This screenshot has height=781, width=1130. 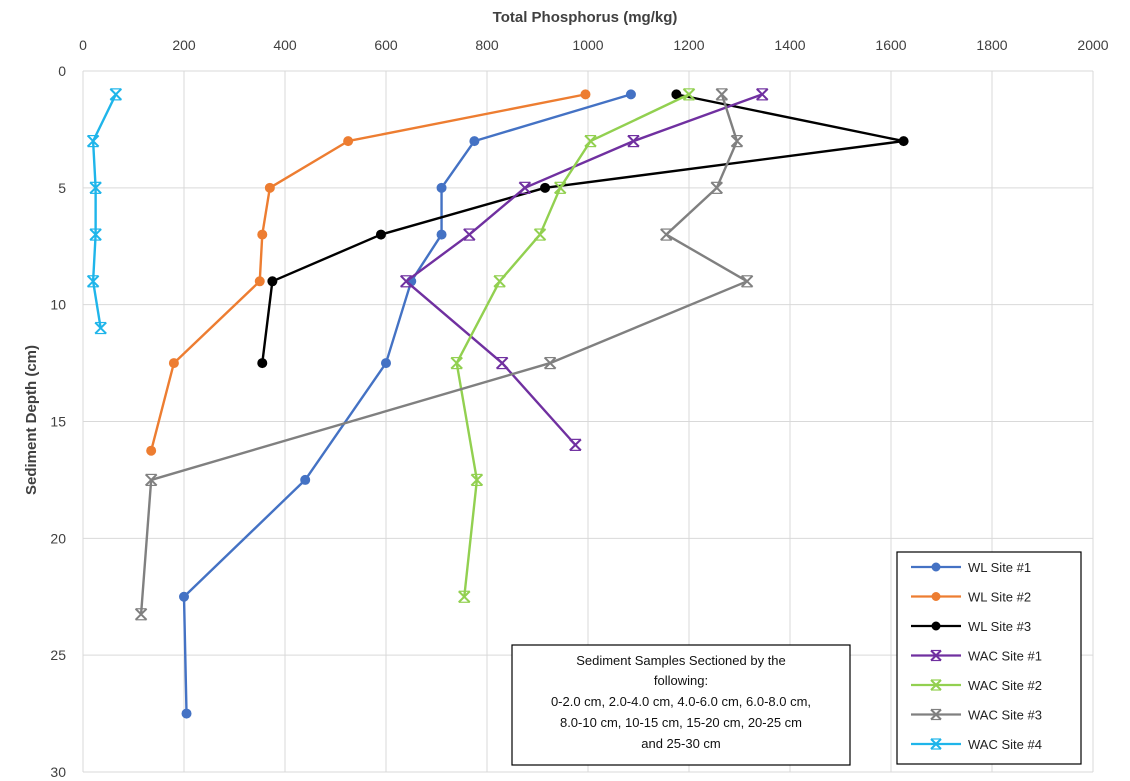 I want to click on x-tick-label: 800, so click(x=487, y=45).